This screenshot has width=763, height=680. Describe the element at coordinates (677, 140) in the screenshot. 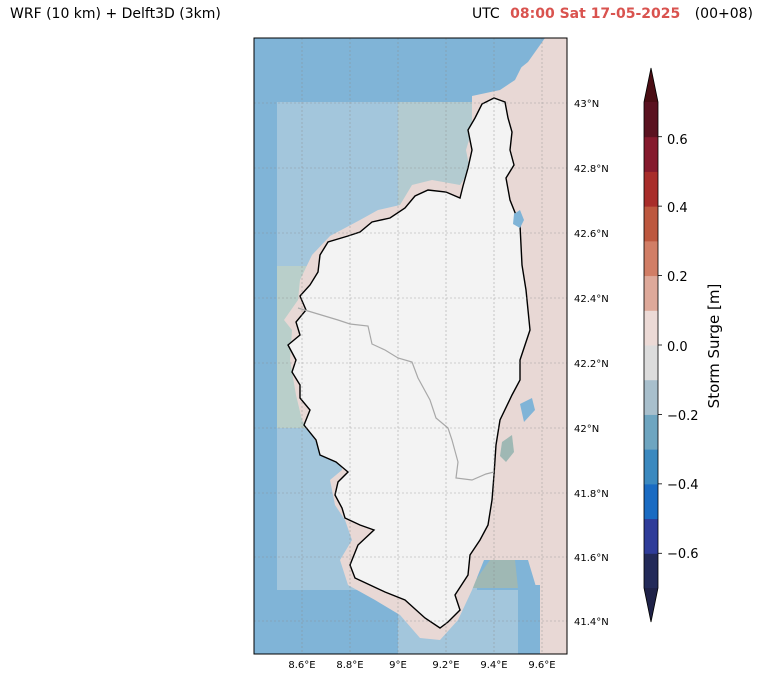

I see `colorbar-tick-label: 0.6` at that location.